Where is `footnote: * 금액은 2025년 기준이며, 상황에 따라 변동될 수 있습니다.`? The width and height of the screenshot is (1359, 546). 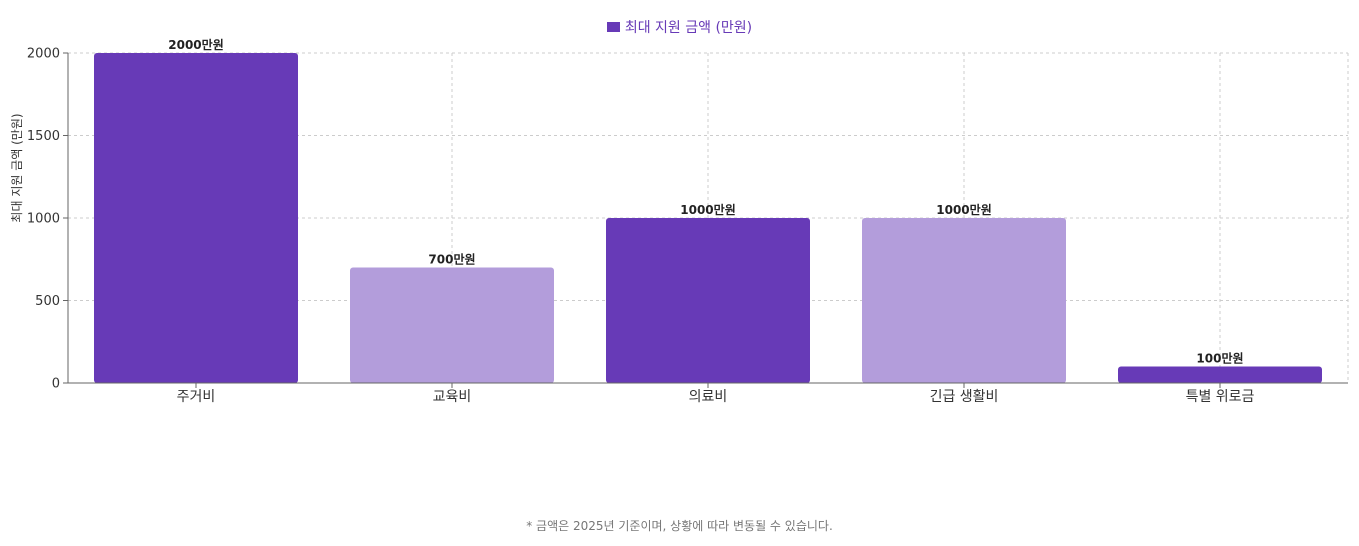
footnote: * 금액은 2025년 기준이며, 상황에 따라 변동될 수 있습니다. is located at coordinates (679, 526).